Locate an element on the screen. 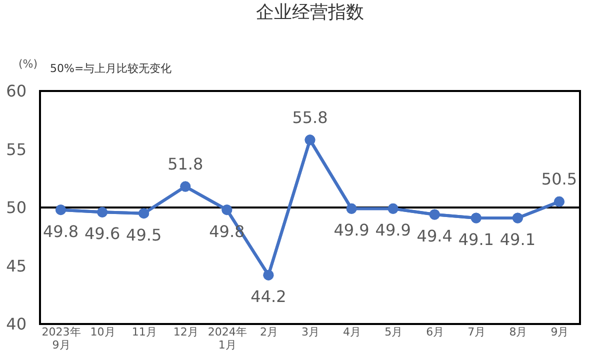  x-tick-label: 8月 is located at coordinates (518, 332).